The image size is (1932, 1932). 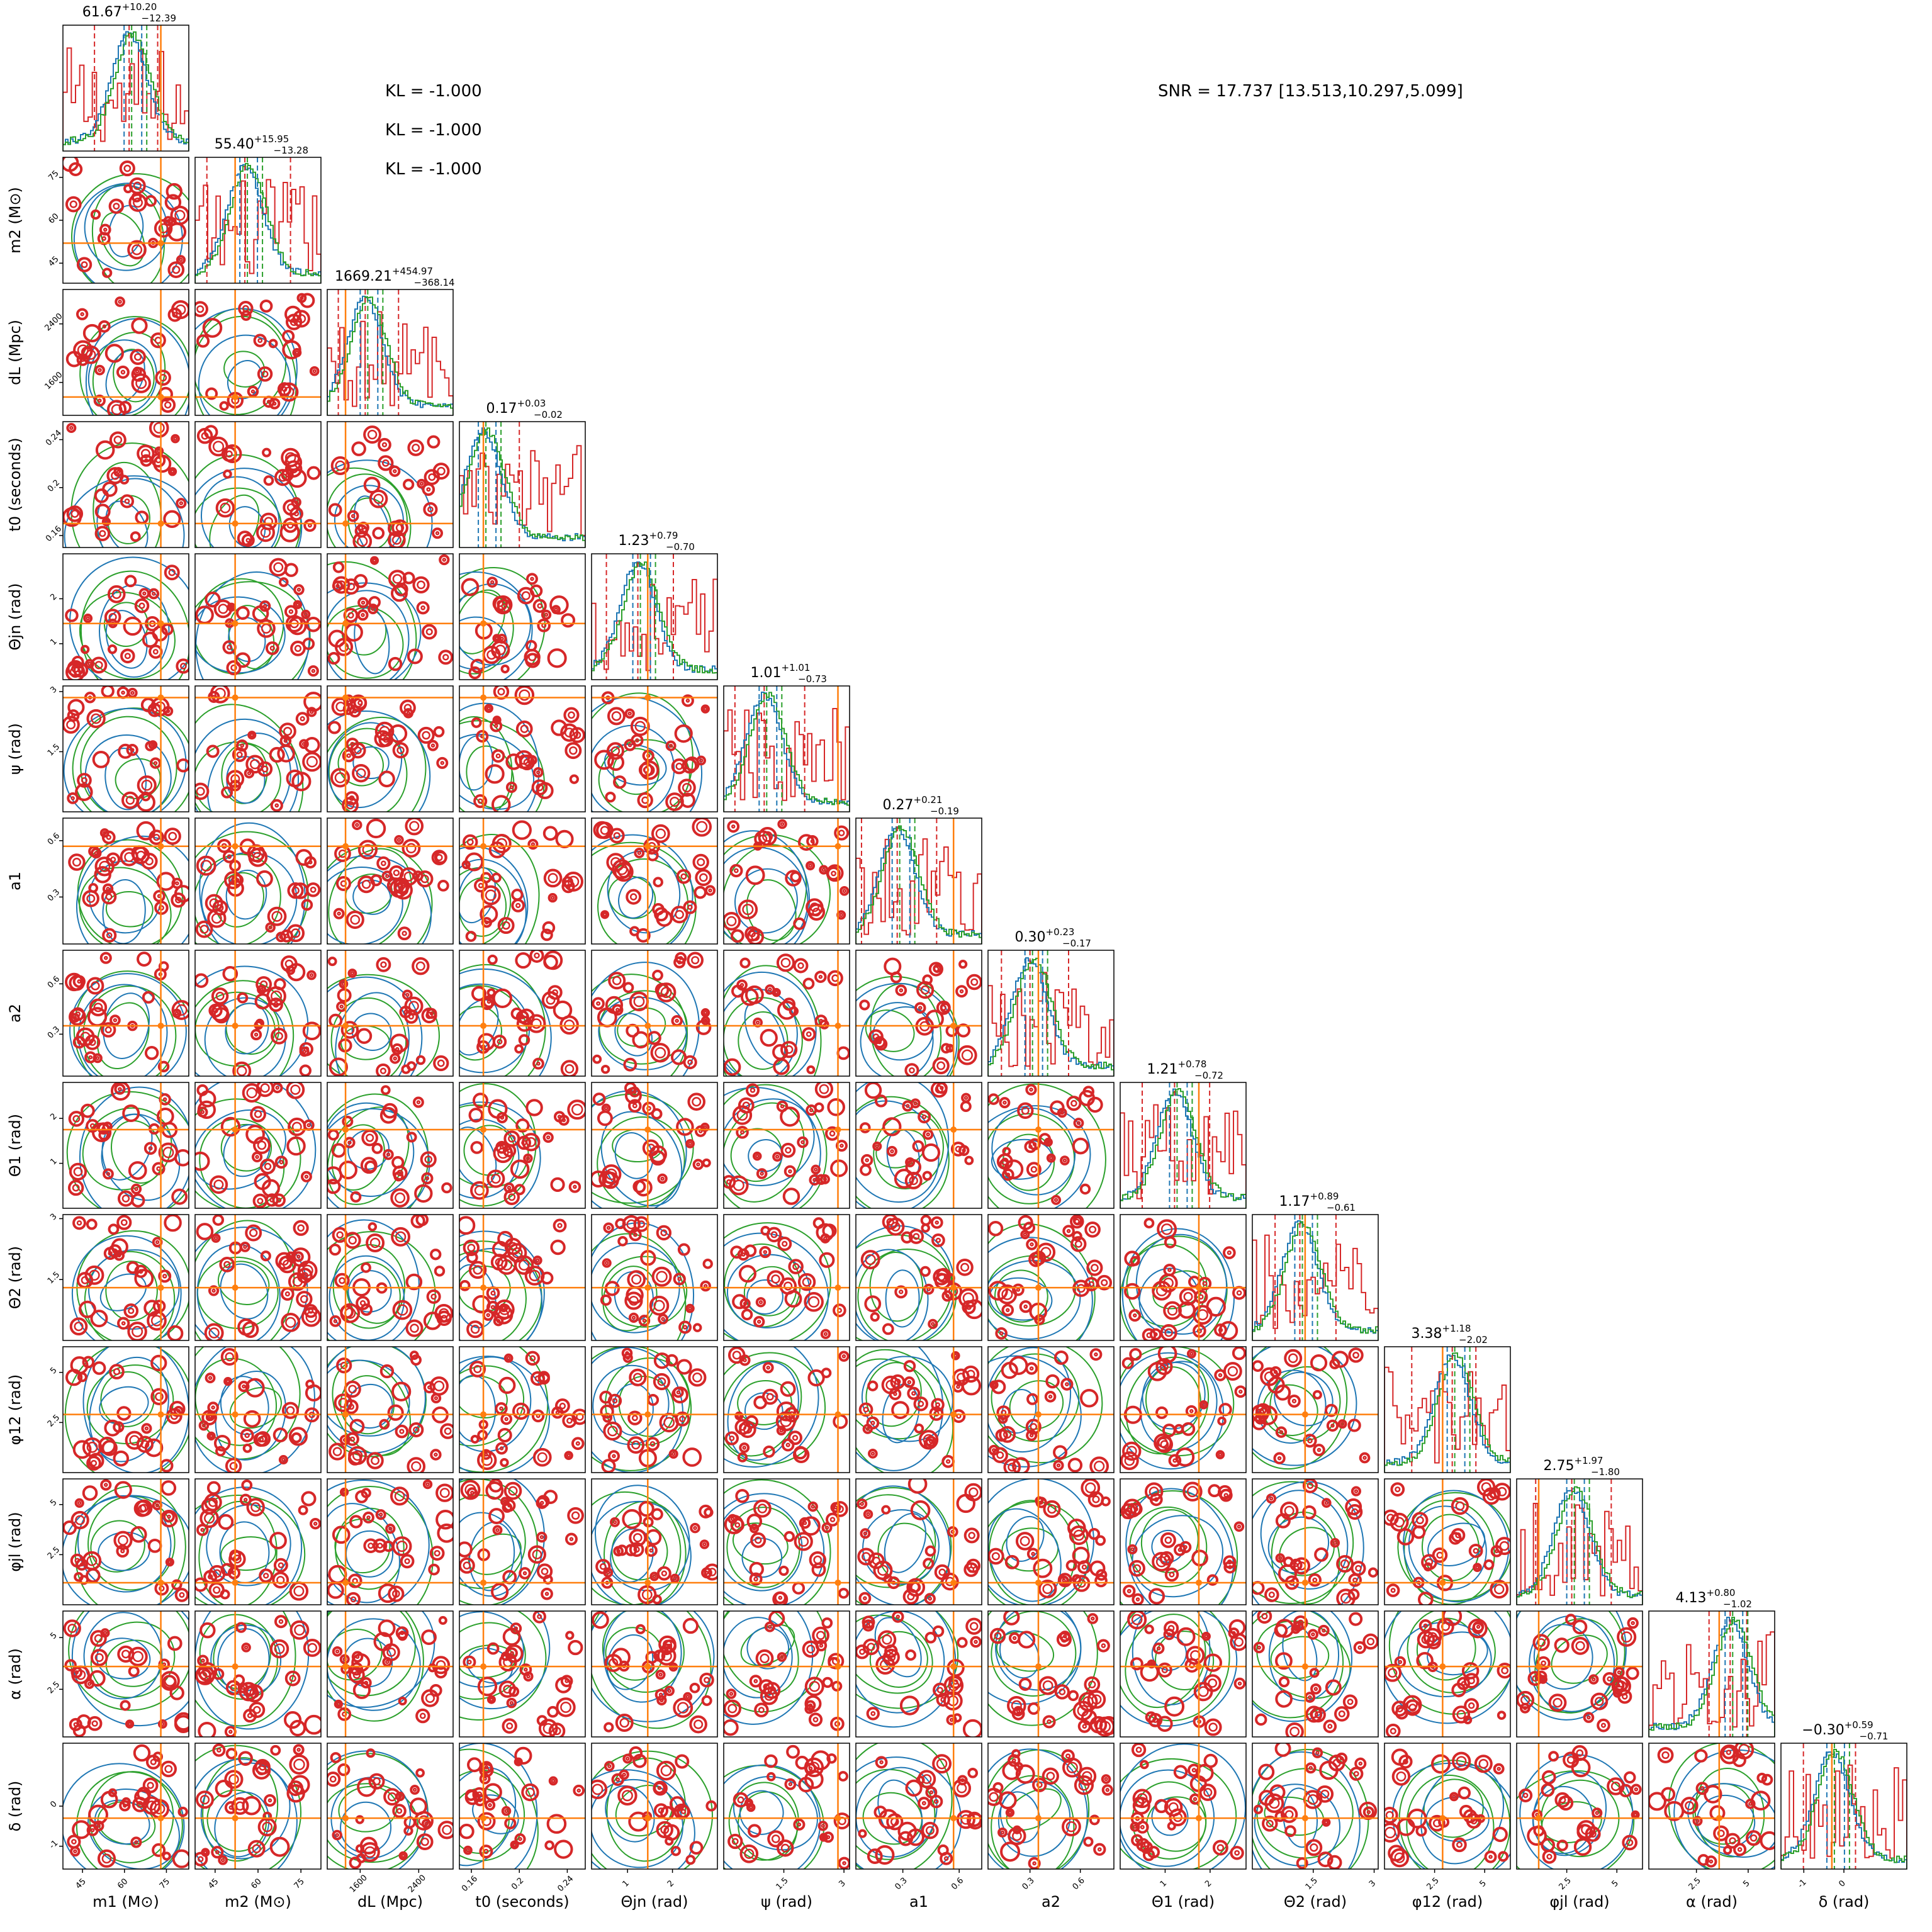 I want to click on diag-panel-0: 61.67+10.20−12.39, so click(x=126, y=76).